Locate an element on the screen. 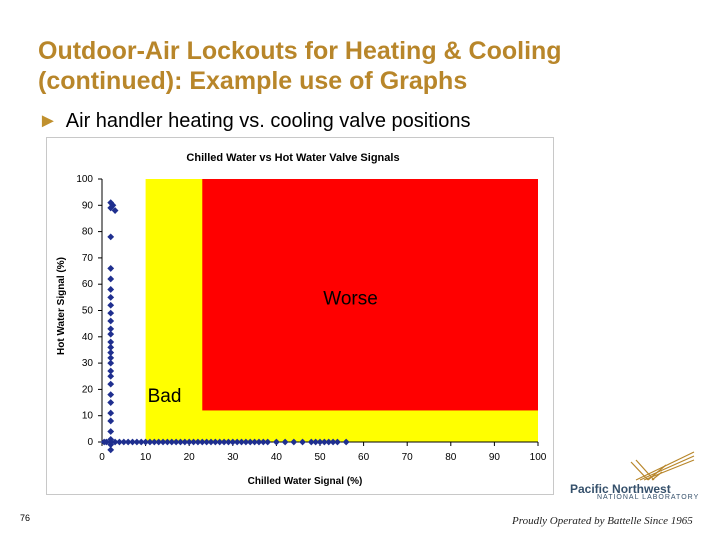 Image resolution: width=720 pixels, height=540 pixels. y-tick-label: 60 is located at coordinates (88, 284).